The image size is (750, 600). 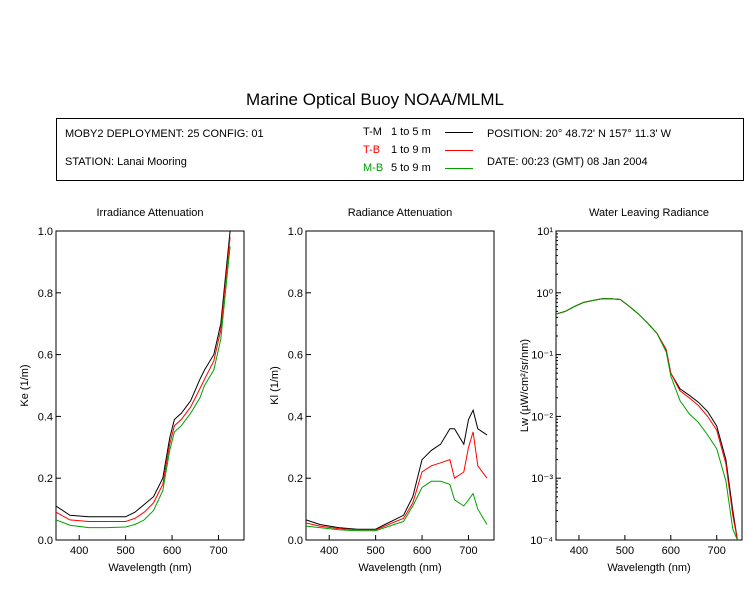 What do you see at coordinates (373, 168) in the screenshot?
I see `legend-name-mb: M-B` at bounding box center [373, 168].